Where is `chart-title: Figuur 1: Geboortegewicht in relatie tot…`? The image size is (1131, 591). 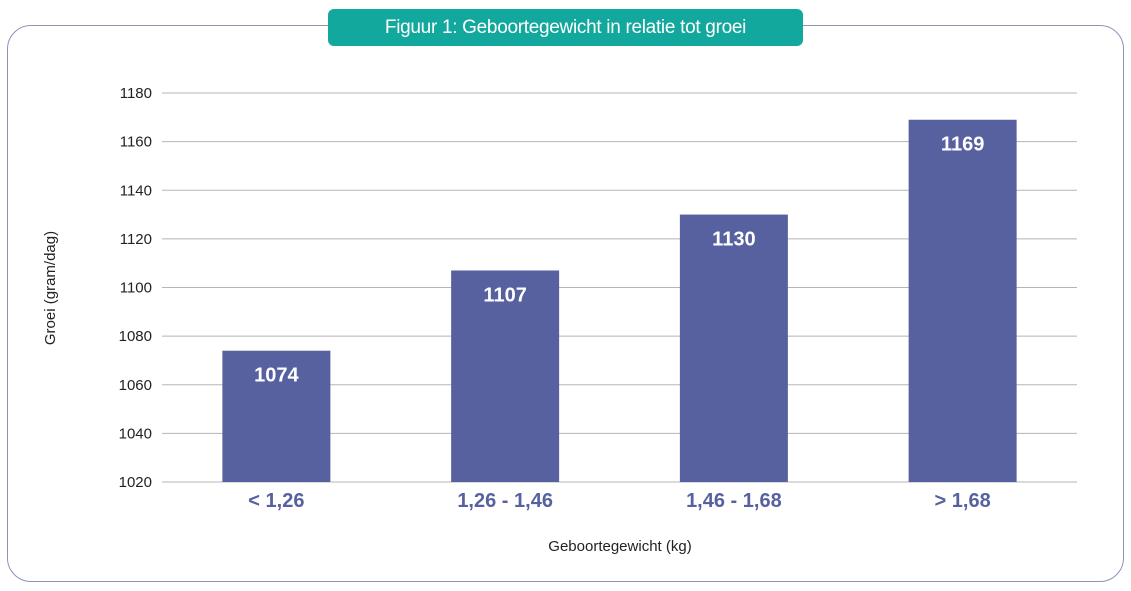
chart-title: Figuur 1: Geboortegewicht in relatie tot… is located at coordinates (565, 27).